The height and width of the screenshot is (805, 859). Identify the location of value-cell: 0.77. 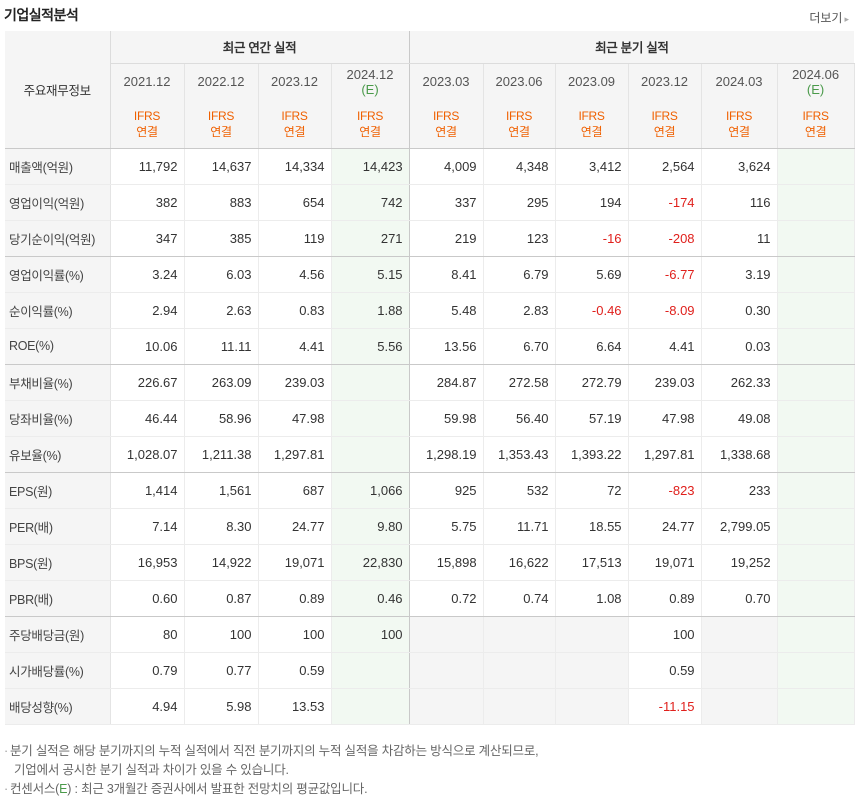
(221, 670).